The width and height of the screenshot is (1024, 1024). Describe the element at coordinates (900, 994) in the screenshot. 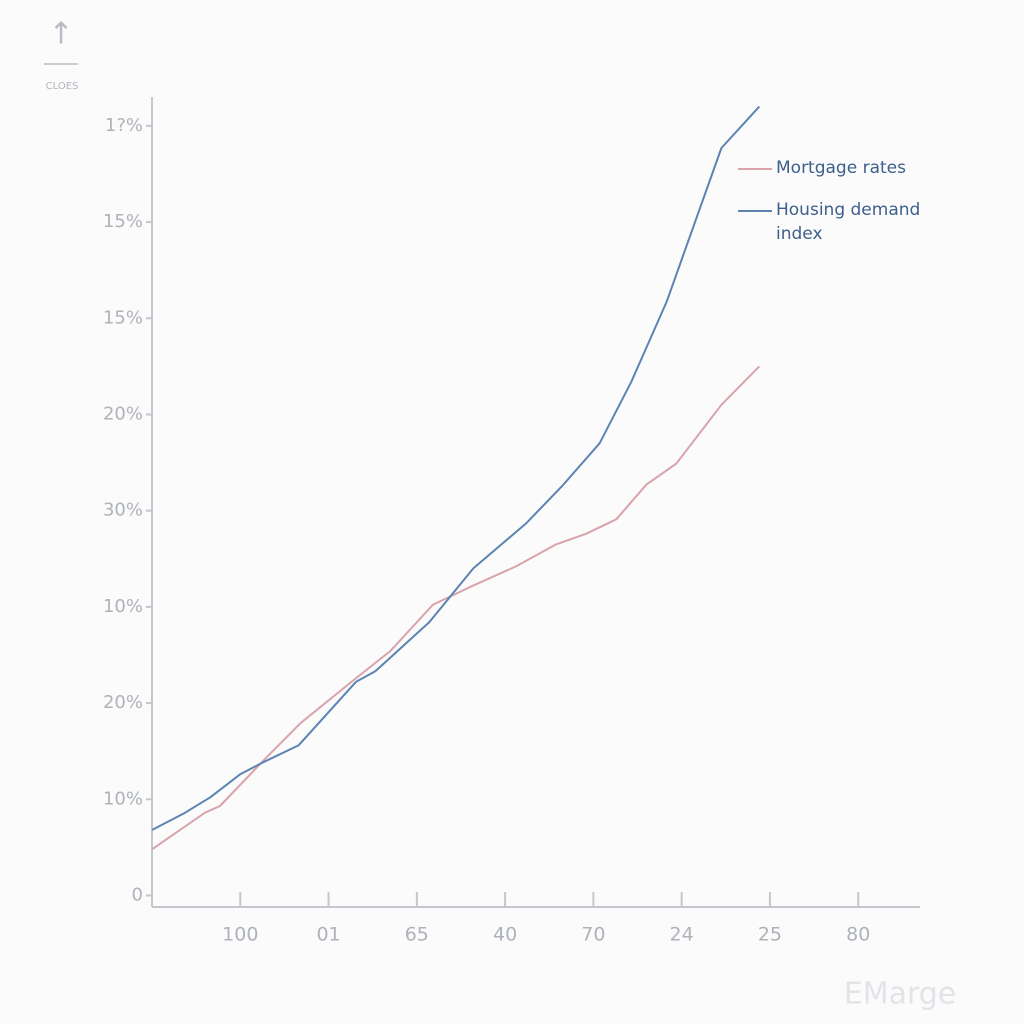

I see `watermark: EMarge` at that location.